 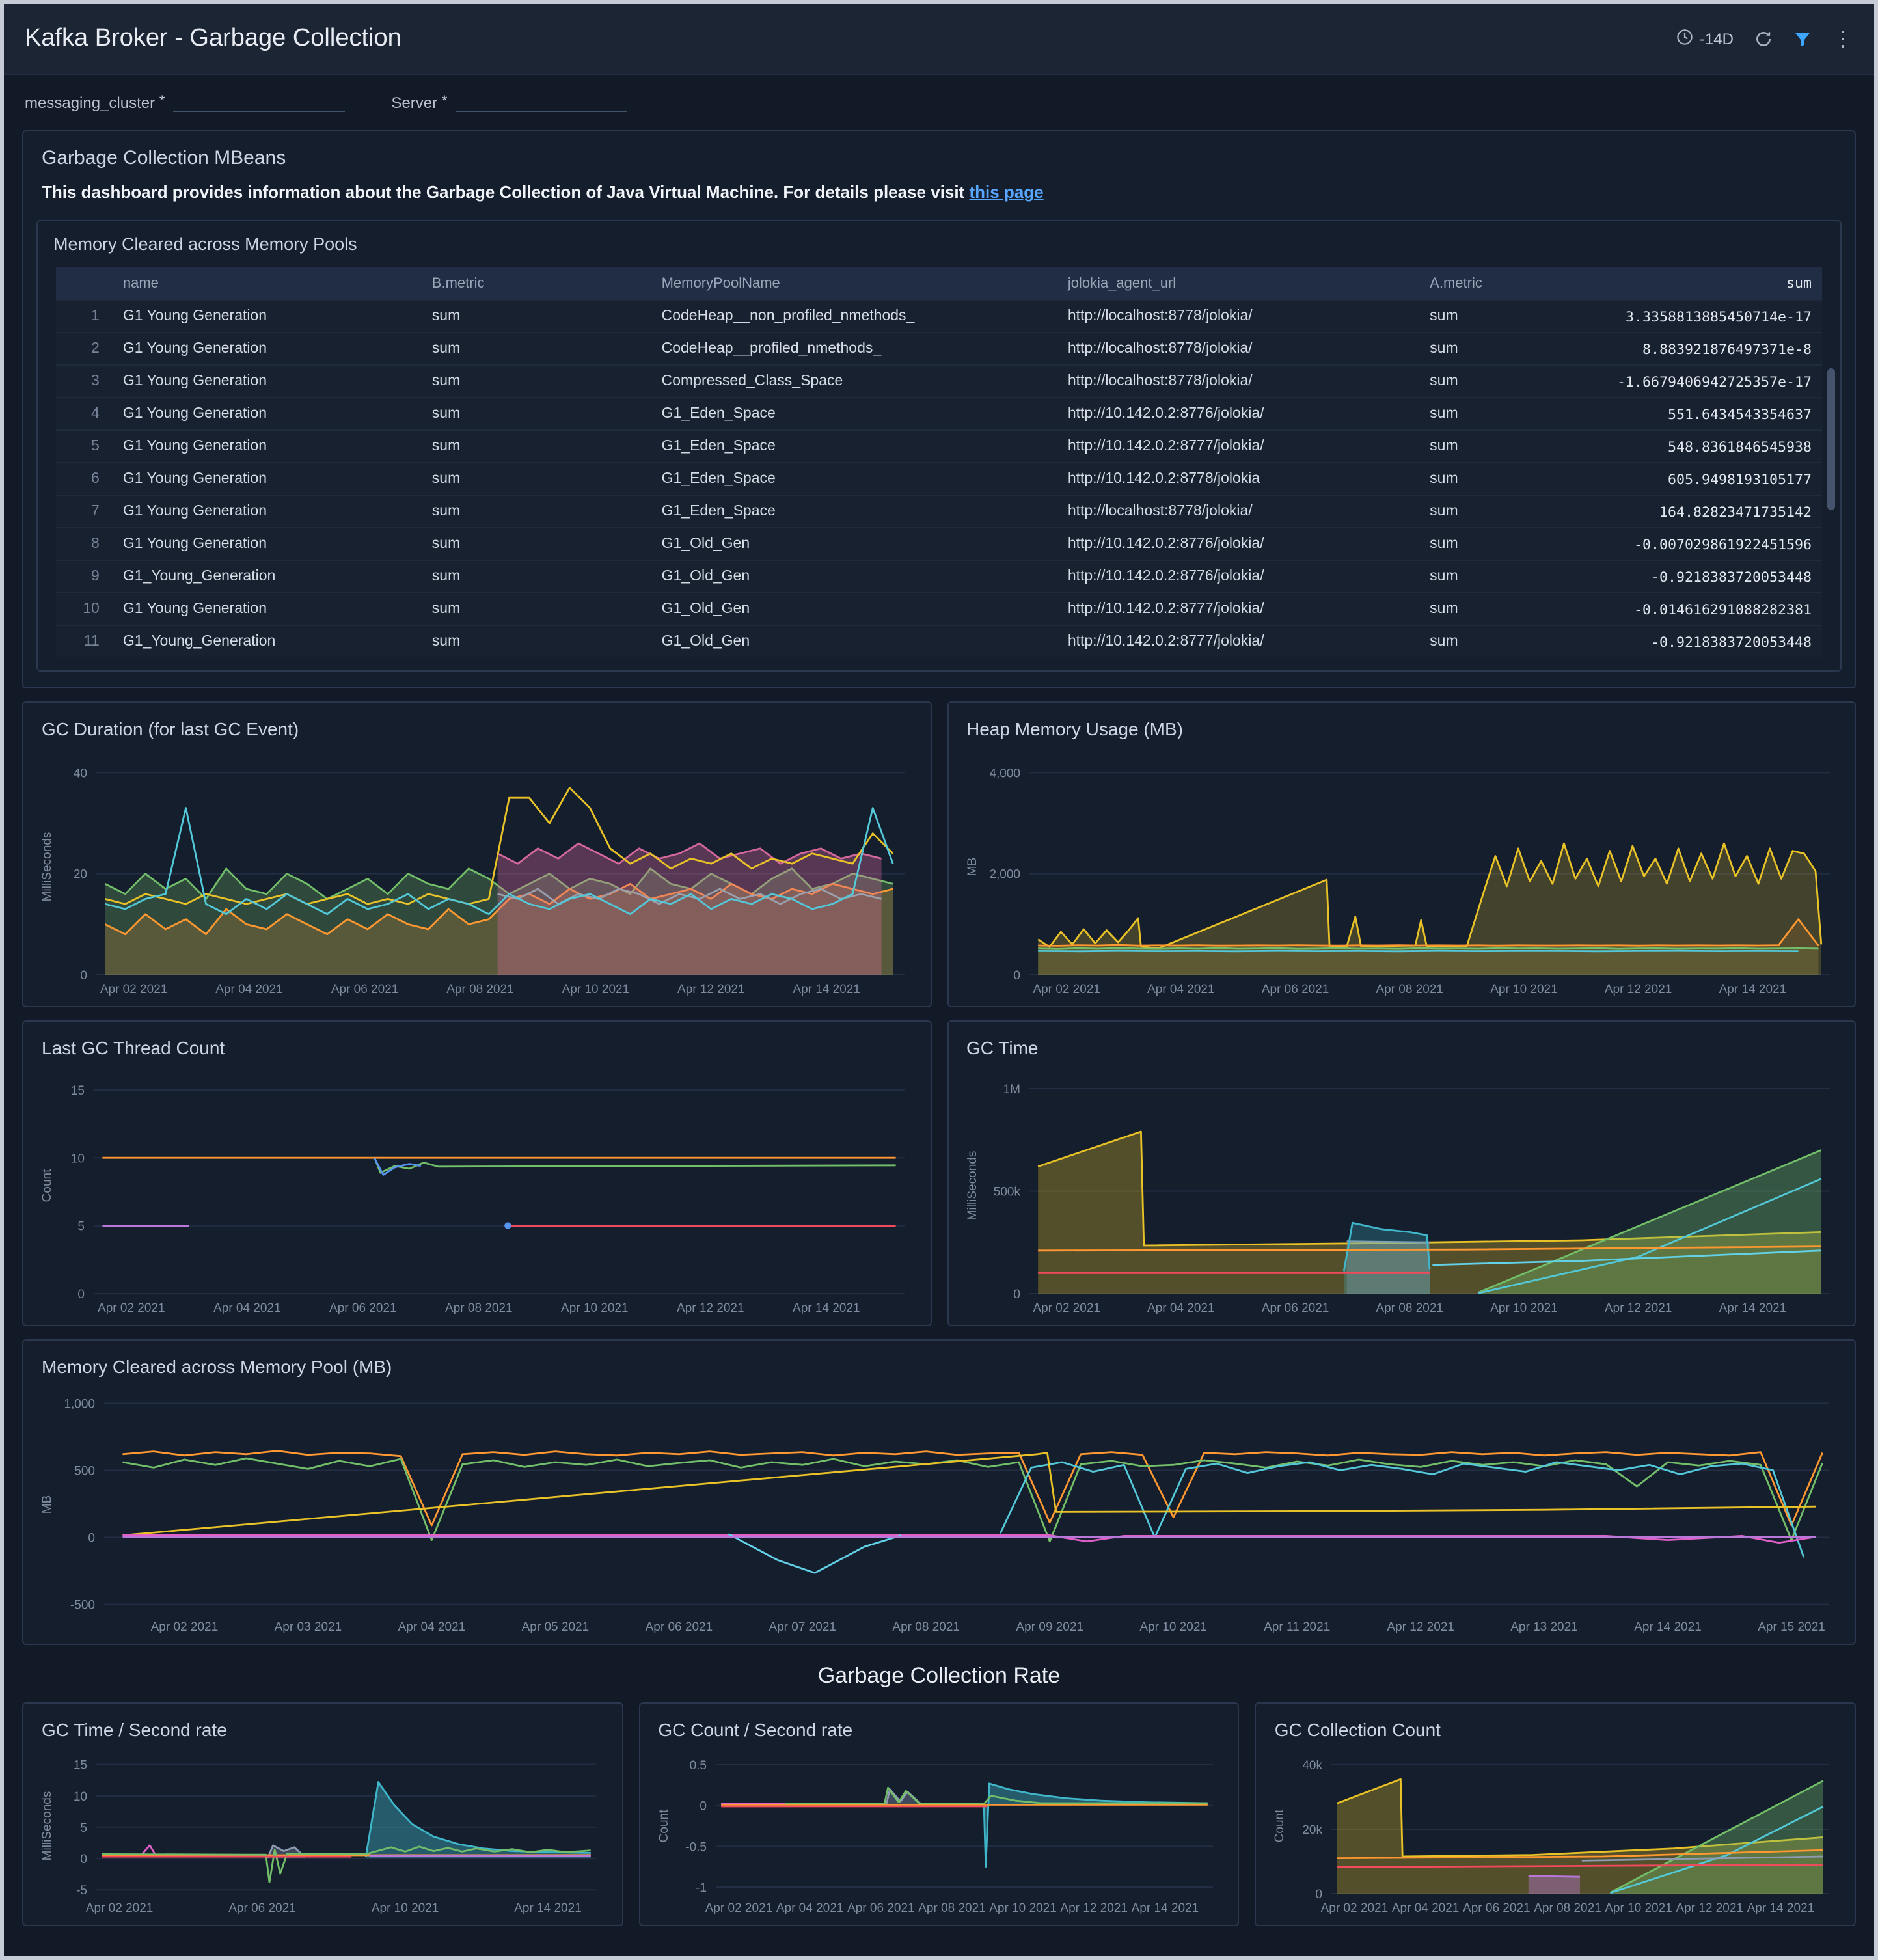 What do you see at coordinates (420, 103) in the screenshot?
I see `filter-label: Server *` at bounding box center [420, 103].